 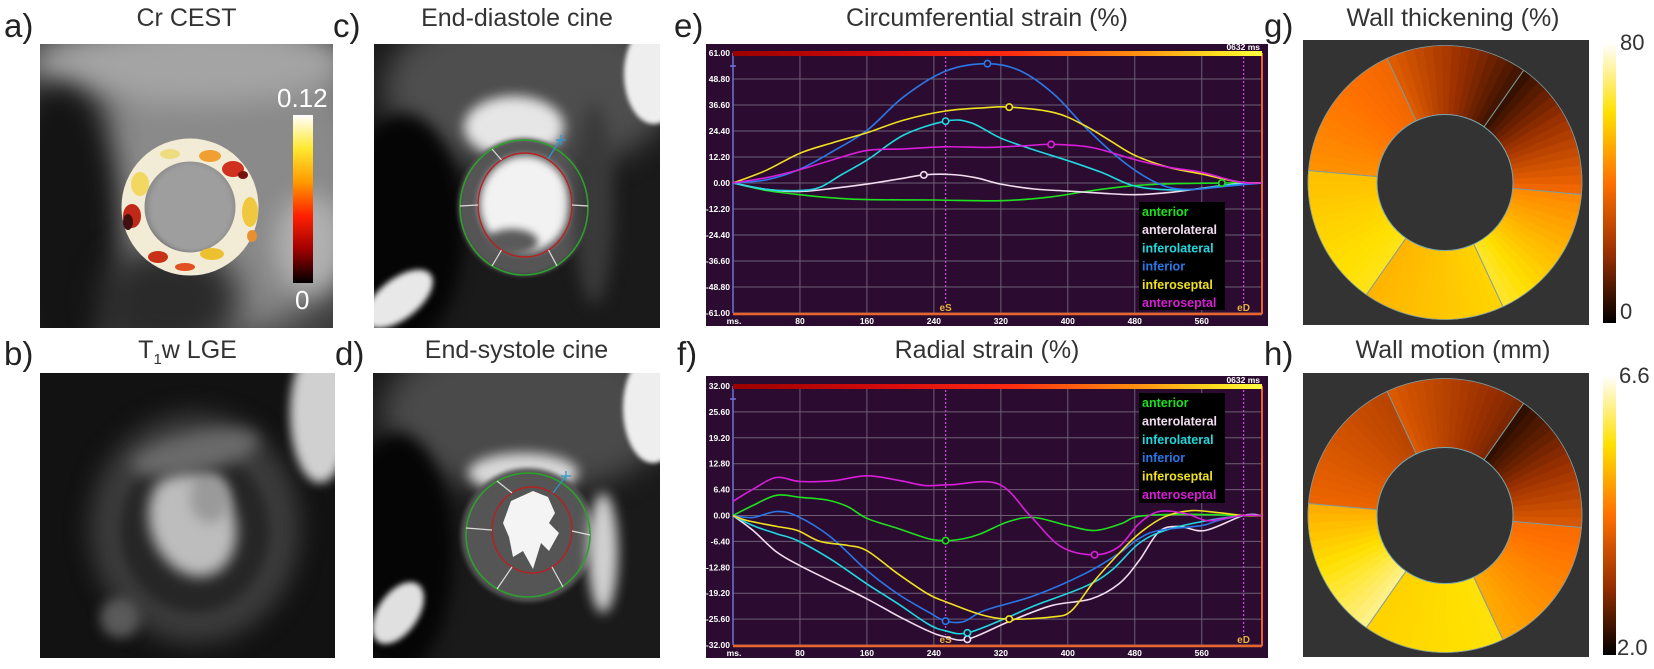 What do you see at coordinates (997, 386) in the screenshot?
I see `time-progress-bar` at bounding box center [997, 386].